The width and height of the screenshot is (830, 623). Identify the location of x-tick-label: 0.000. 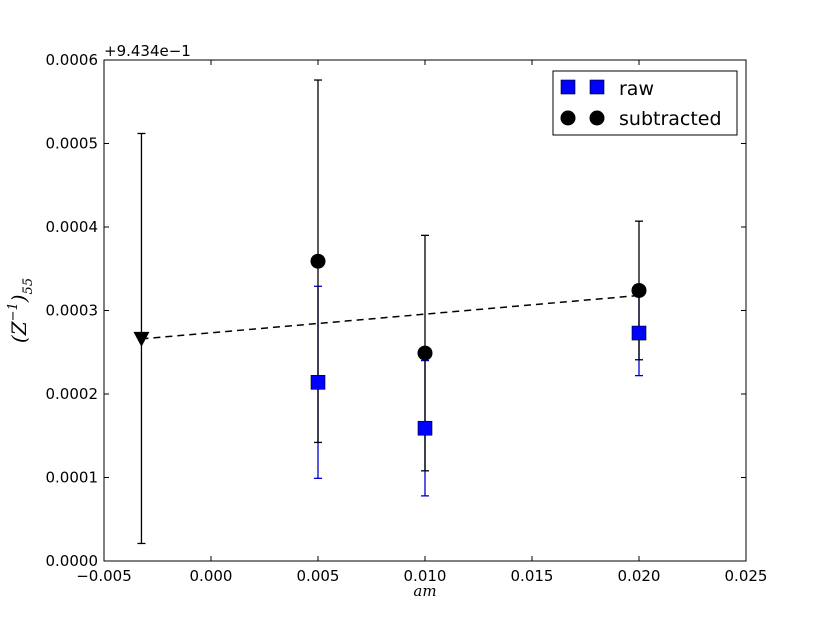
(211, 576).